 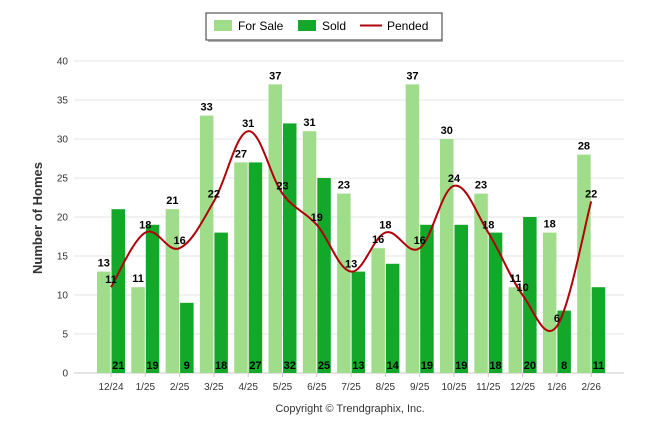 What do you see at coordinates (223, 25) in the screenshot?
I see `legend-swatch-for-sale` at bounding box center [223, 25].